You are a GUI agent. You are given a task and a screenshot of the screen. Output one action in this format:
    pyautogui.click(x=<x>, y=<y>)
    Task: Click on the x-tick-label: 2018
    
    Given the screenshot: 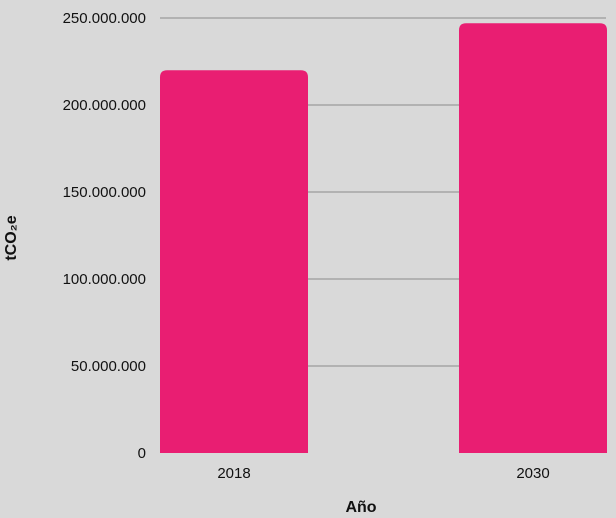 What is the action you would take?
    pyautogui.click(x=233, y=473)
    